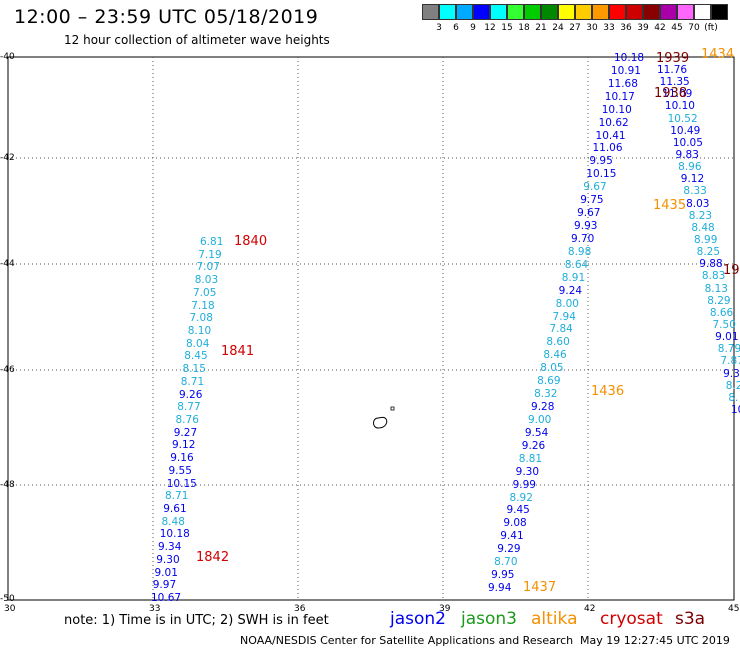 Image resolution: width=740 pixels, height=650 pixels. I want to click on colorbar-label: 6, so click(456, 28).